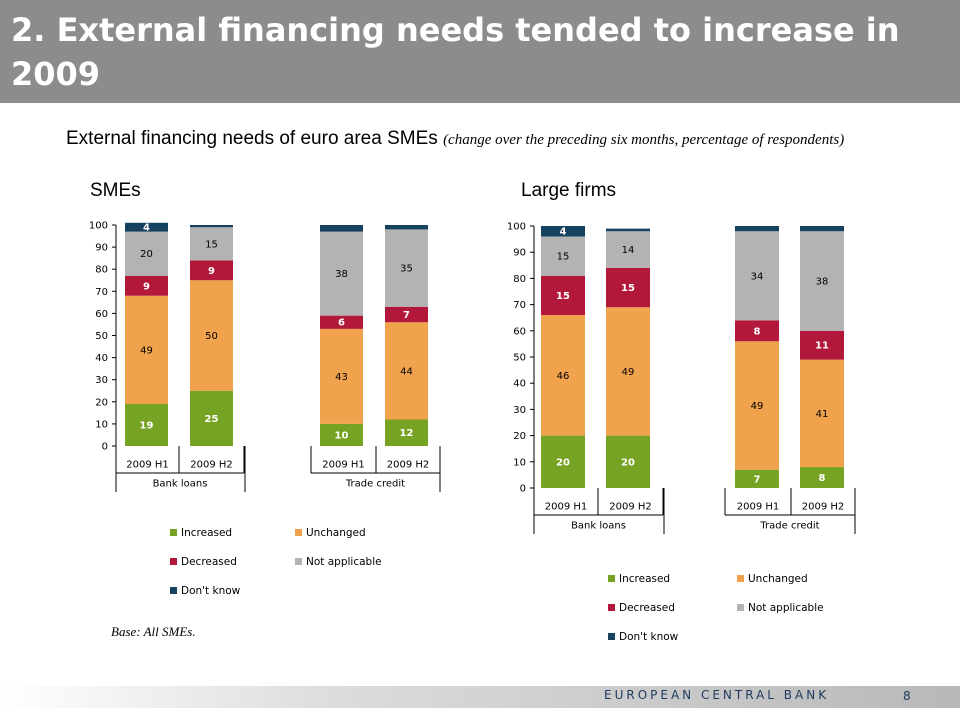  I want to click on x-group-label: Bank loans, so click(598, 526).